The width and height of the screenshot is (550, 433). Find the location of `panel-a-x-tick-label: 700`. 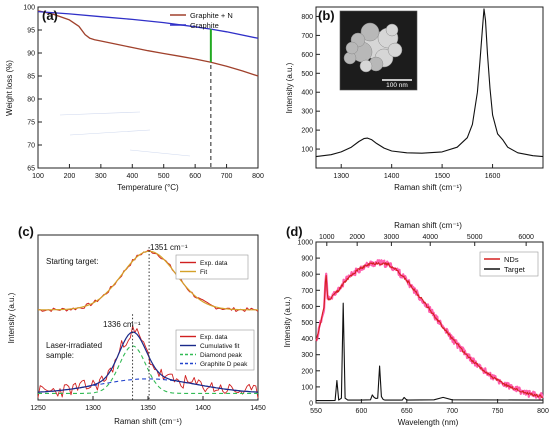

panel-a-x-tick-label: 700 is located at coordinates (227, 176).